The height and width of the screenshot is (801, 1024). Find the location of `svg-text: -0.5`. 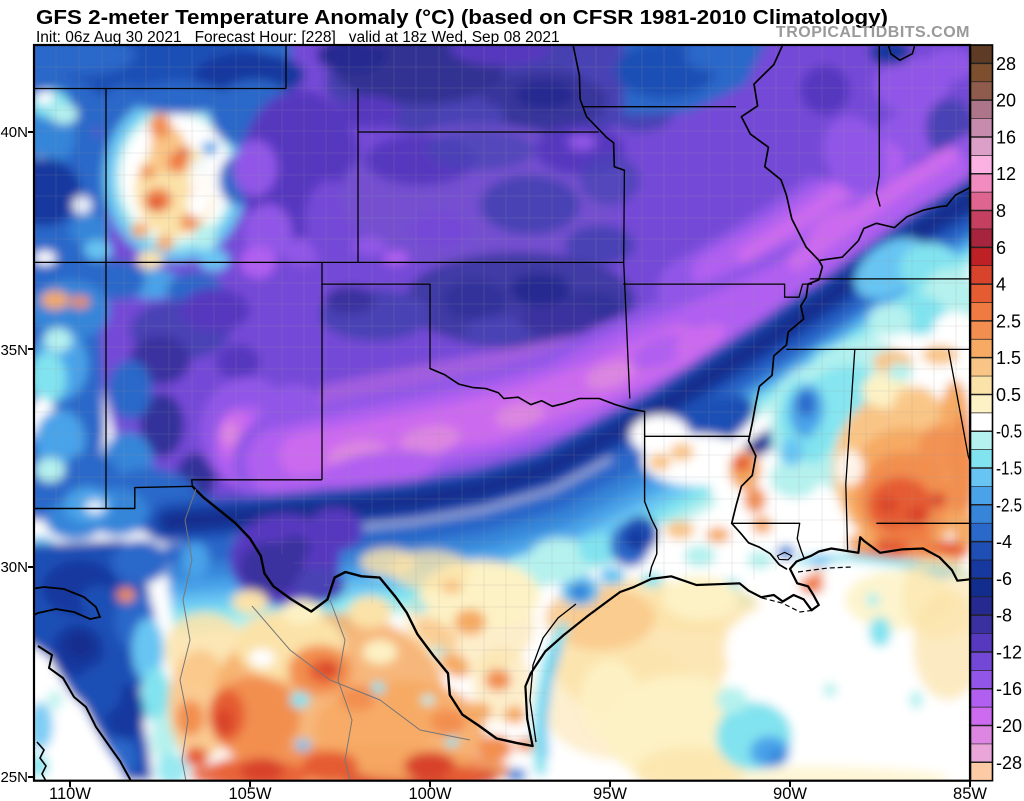

svg-text: -0.5 is located at coordinates (1009, 432).